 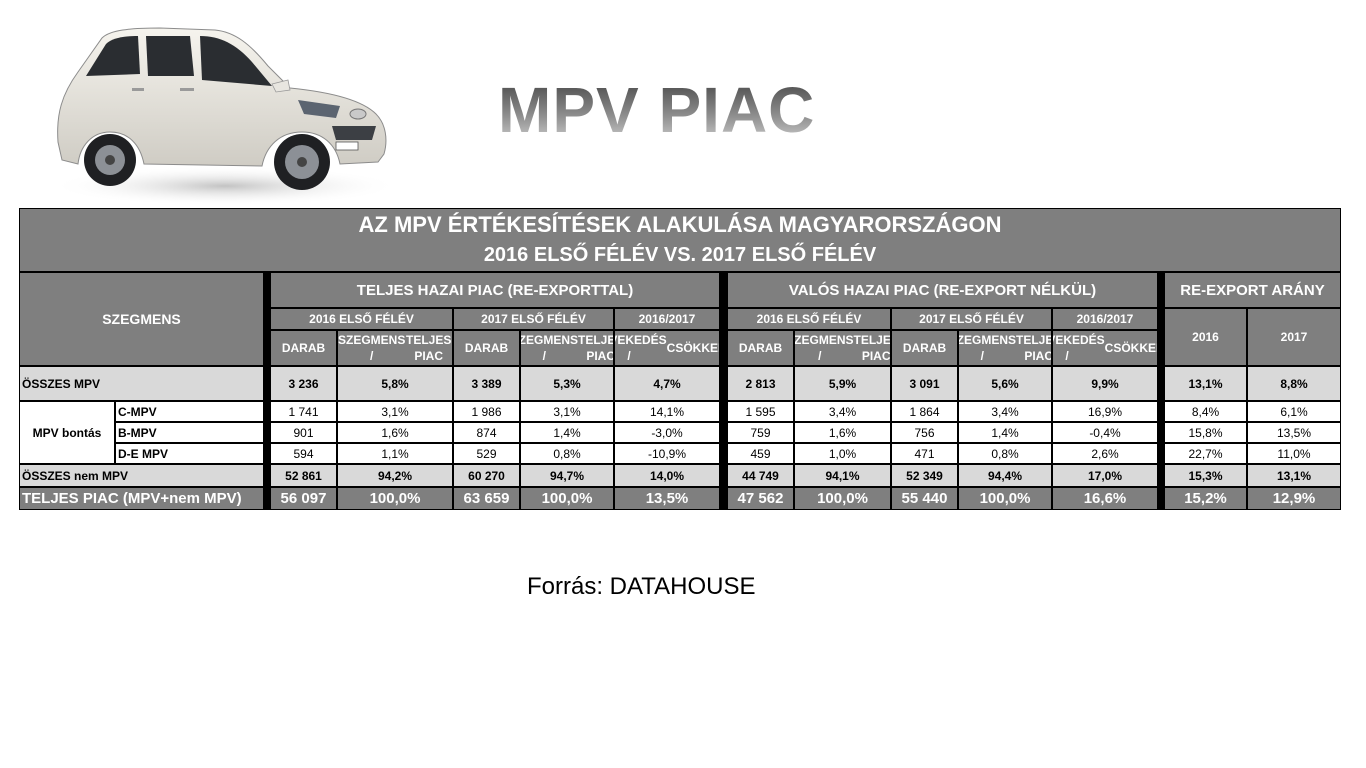 What do you see at coordinates (1205, 337) in the screenshot?
I see `year-header-2016: 2016` at bounding box center [1205, 337].